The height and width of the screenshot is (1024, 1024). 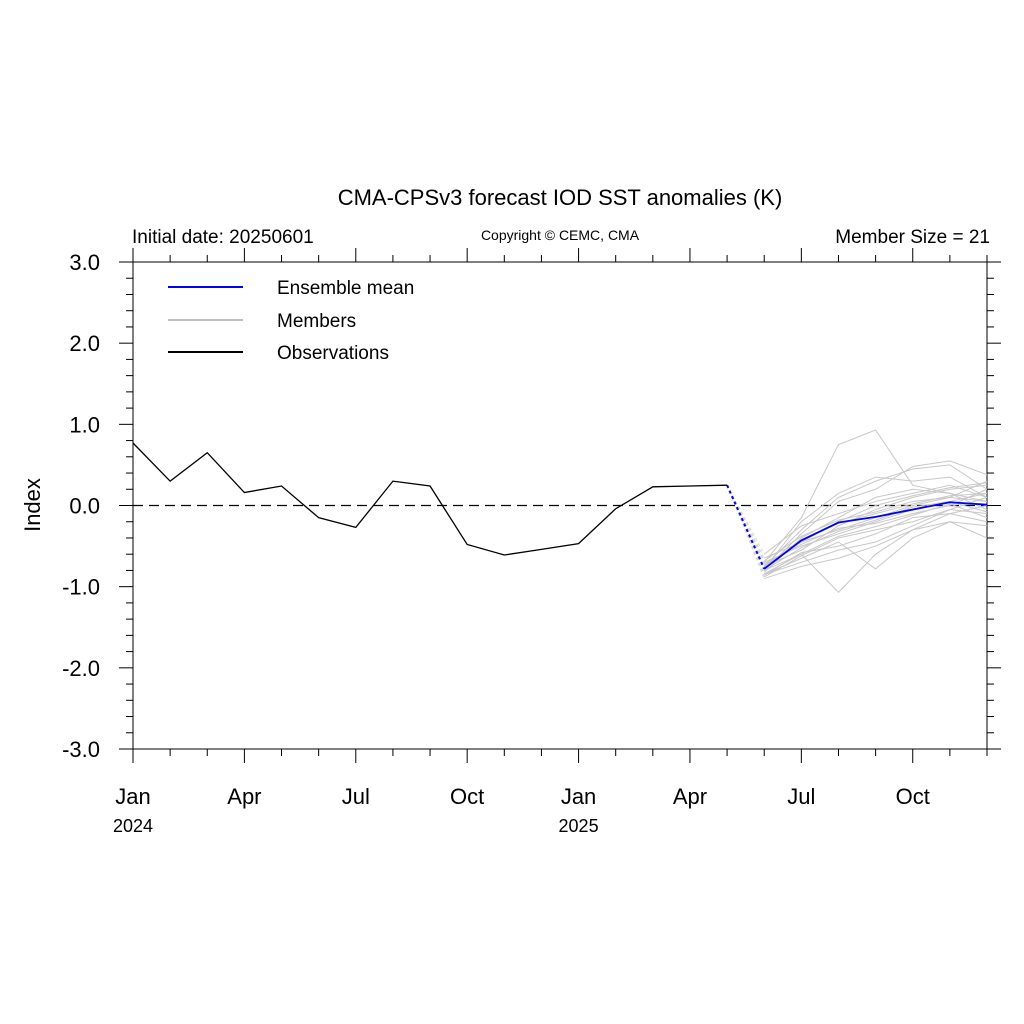 What do you see at coordinates (912, 237) in the screenshot?
I see `member-size-note: Member Size = 21` at bounding box center [912, 237].